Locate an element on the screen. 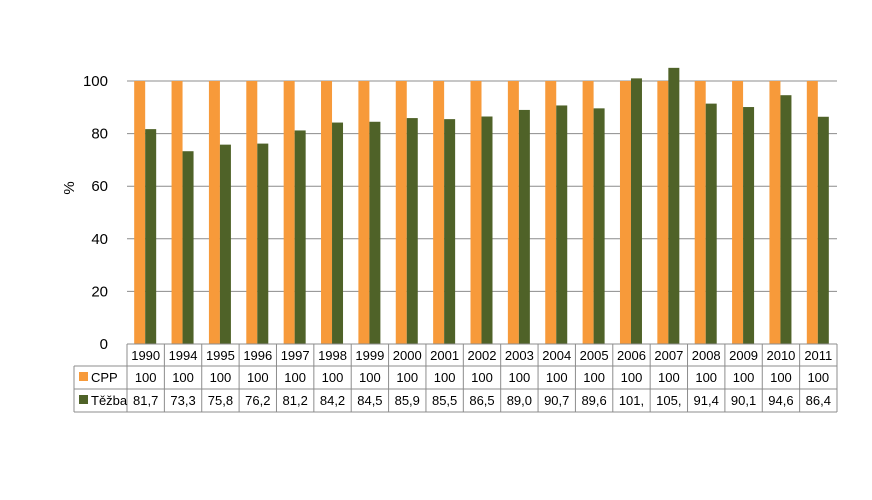 This screenshot has width=872, height=500. data-label-tezba: 84,2 is located at coordinates (332, 400).